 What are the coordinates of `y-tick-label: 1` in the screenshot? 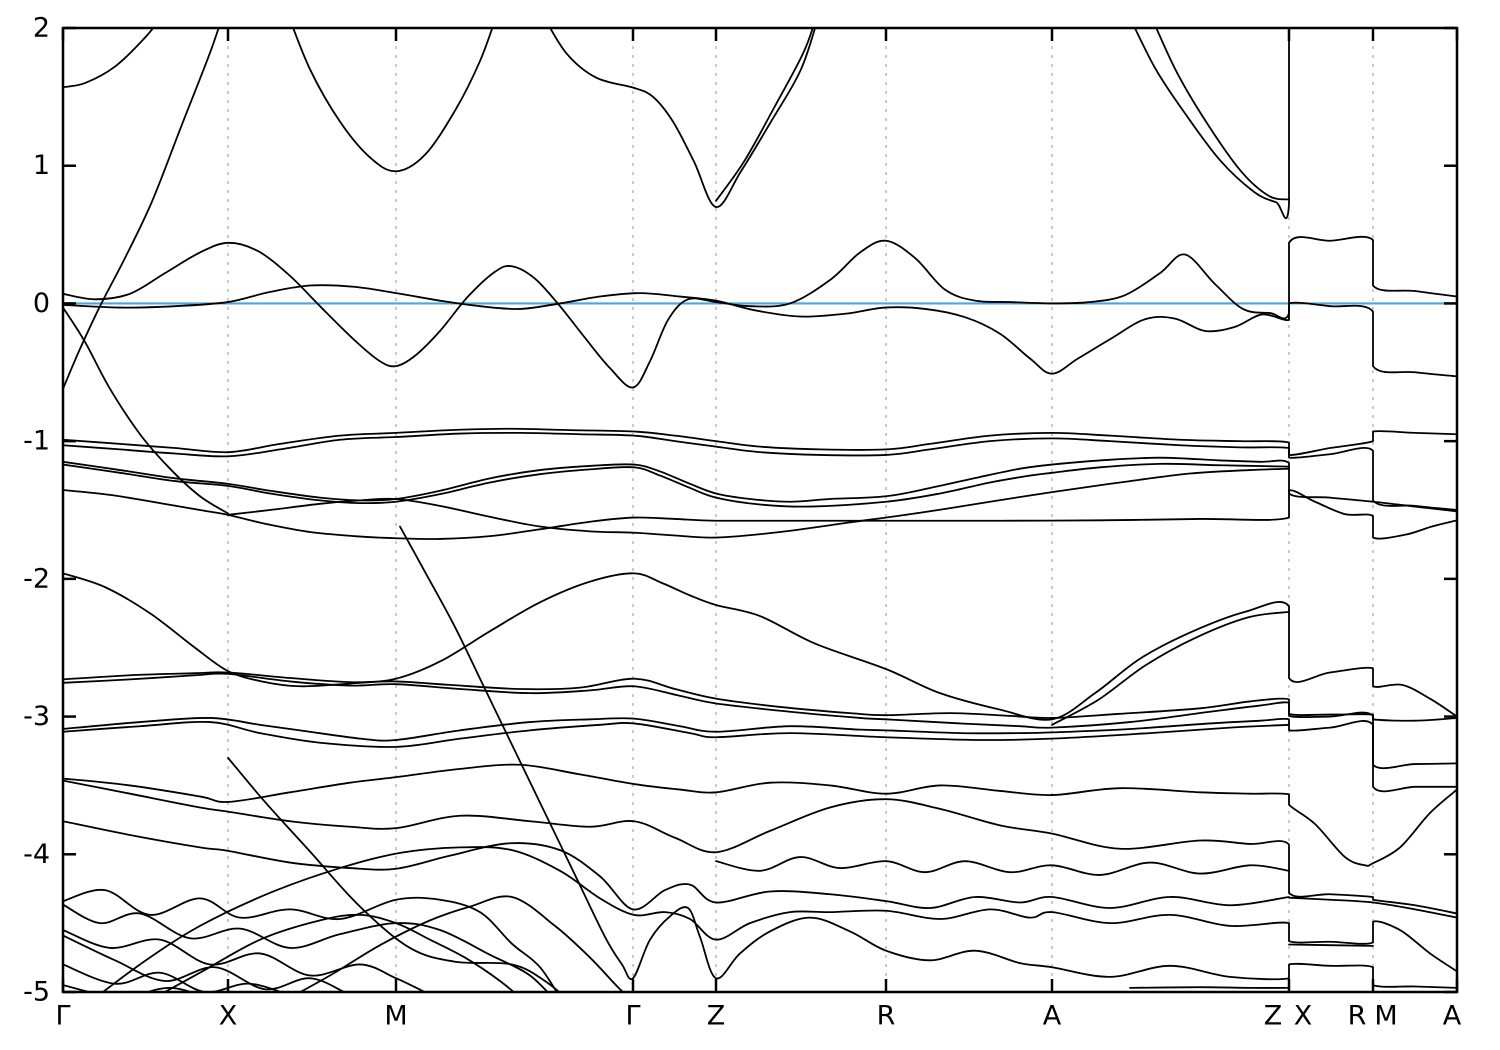 It's located at (41, 165).